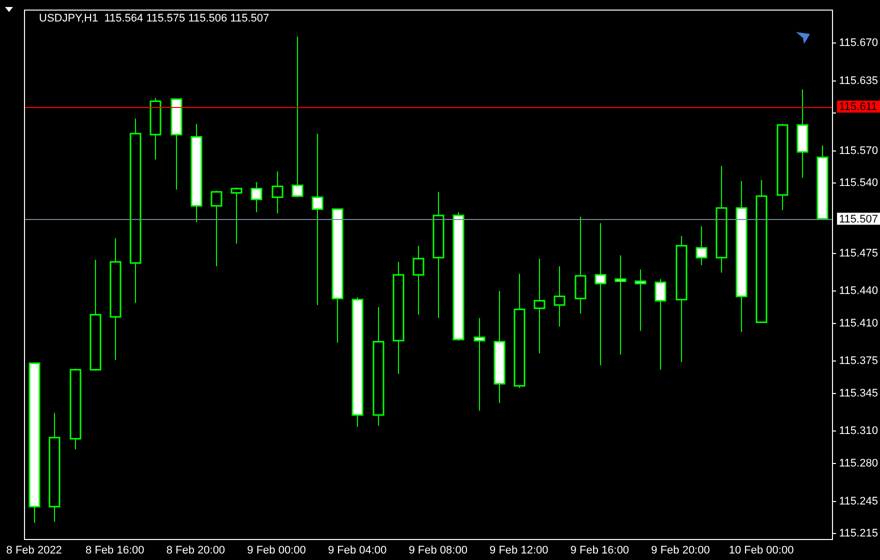  What do you see at coordinates (154, 18) in the screenshot?
I see `chart-title: USDJPY,H1 115.564 115.575 115.506 115.507` at bounding box center [154, 18].